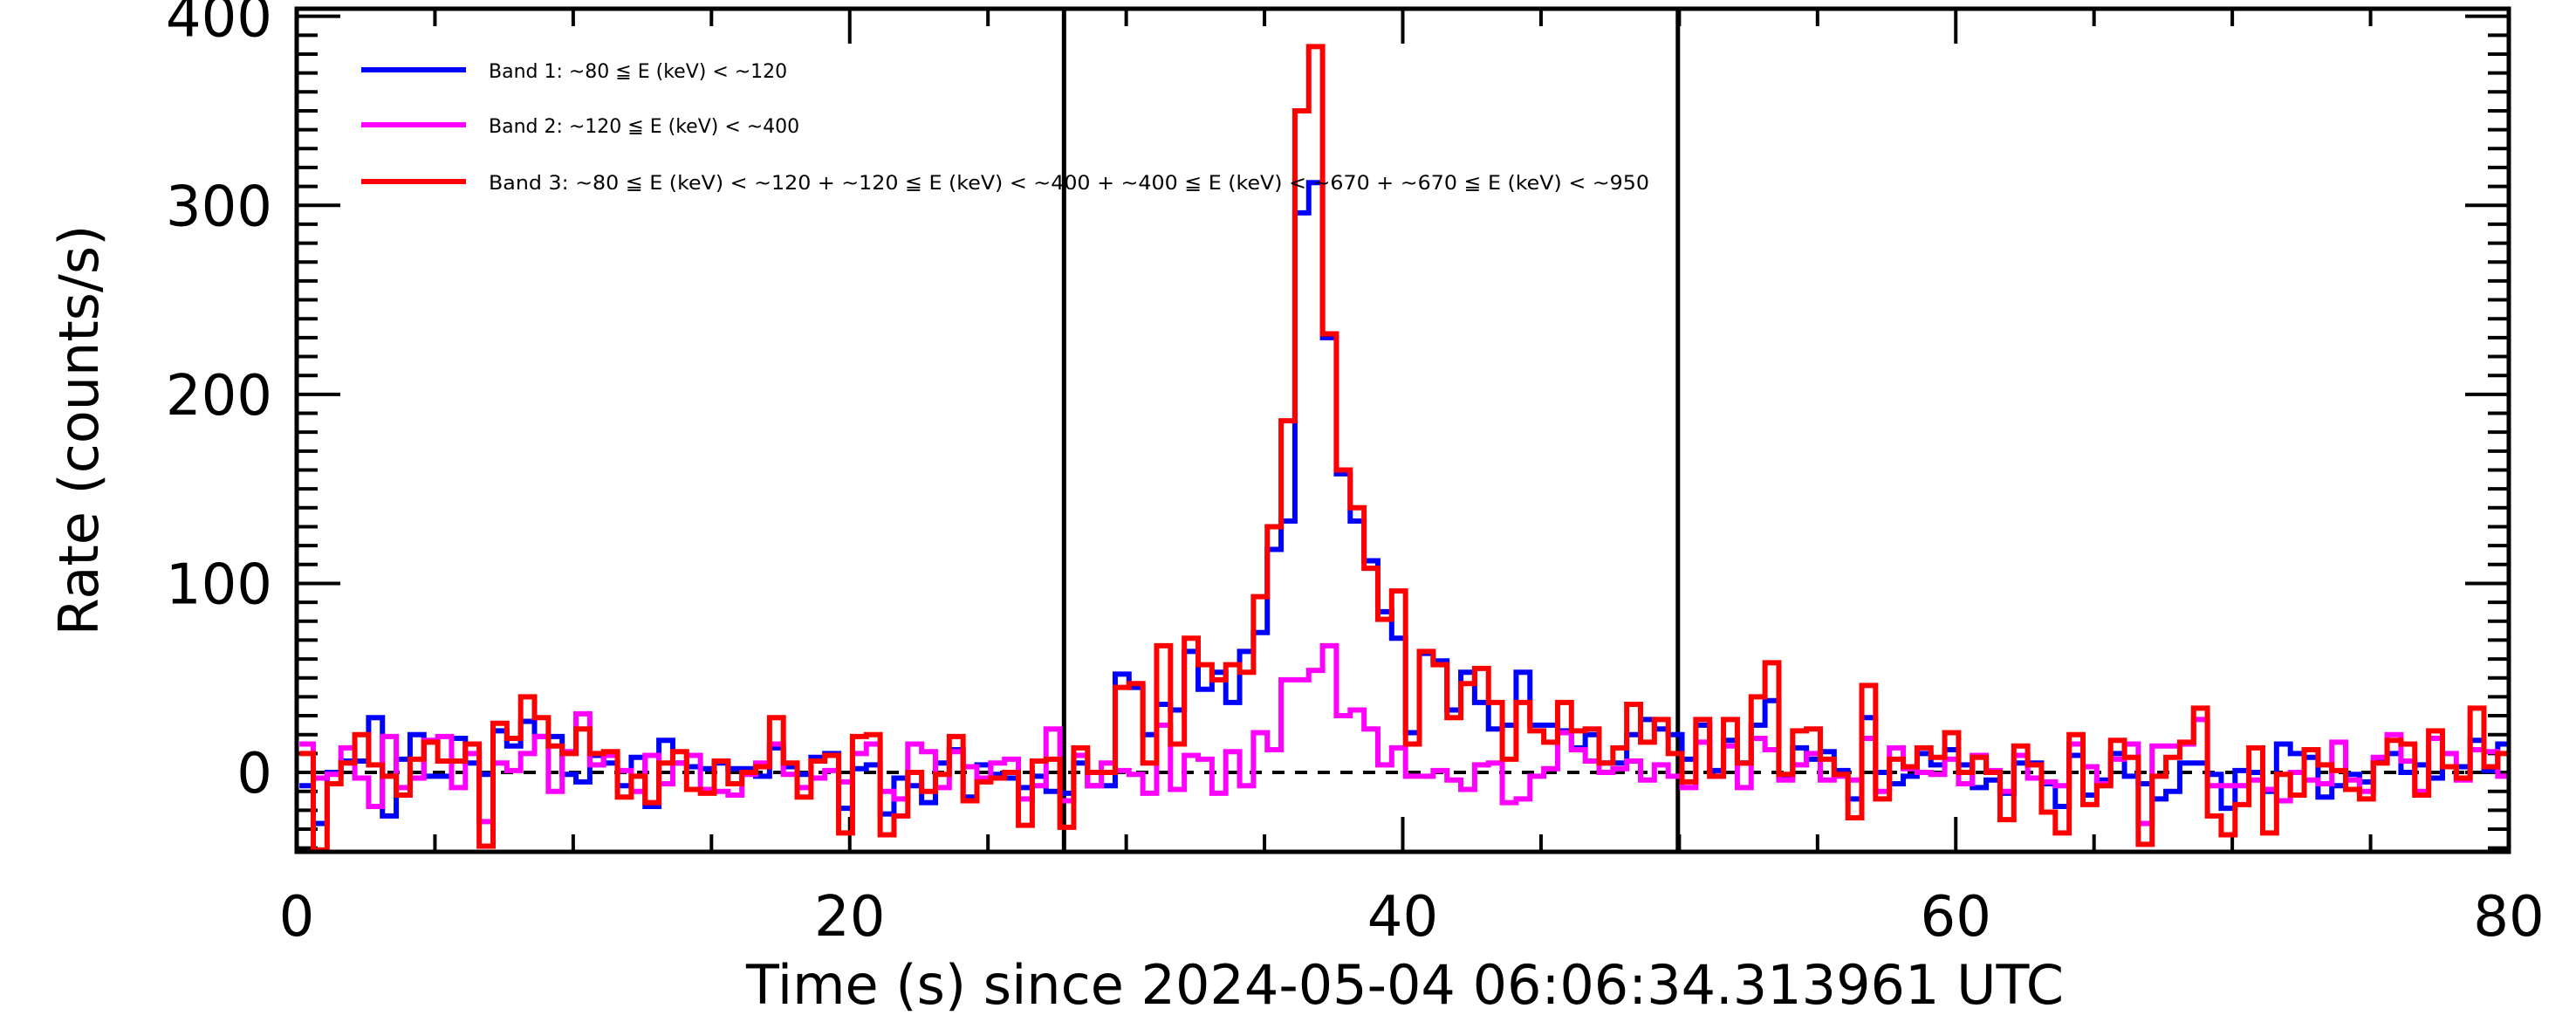 The height and width of the screenshot is (1029, 2576). Describe the element at coordinates (297, 917) in the screenshot. I see `x-tick-label: 0` at that location.